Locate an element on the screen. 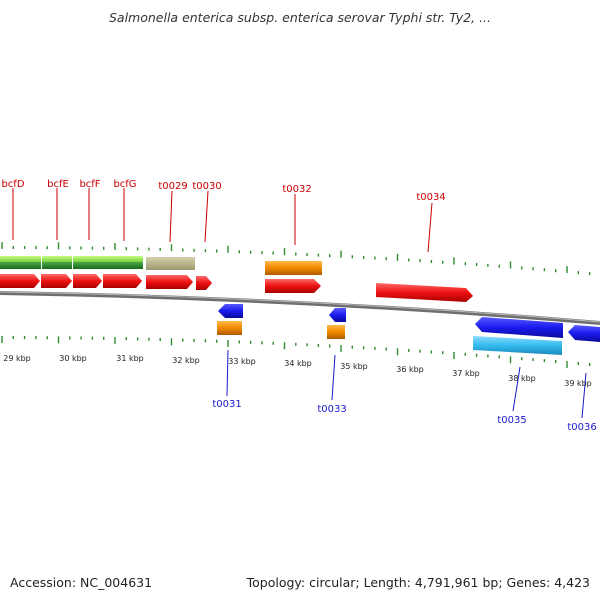 The width and height of the screenshot is (600, 600). genome-backbone is located at coordinates (300, 308).